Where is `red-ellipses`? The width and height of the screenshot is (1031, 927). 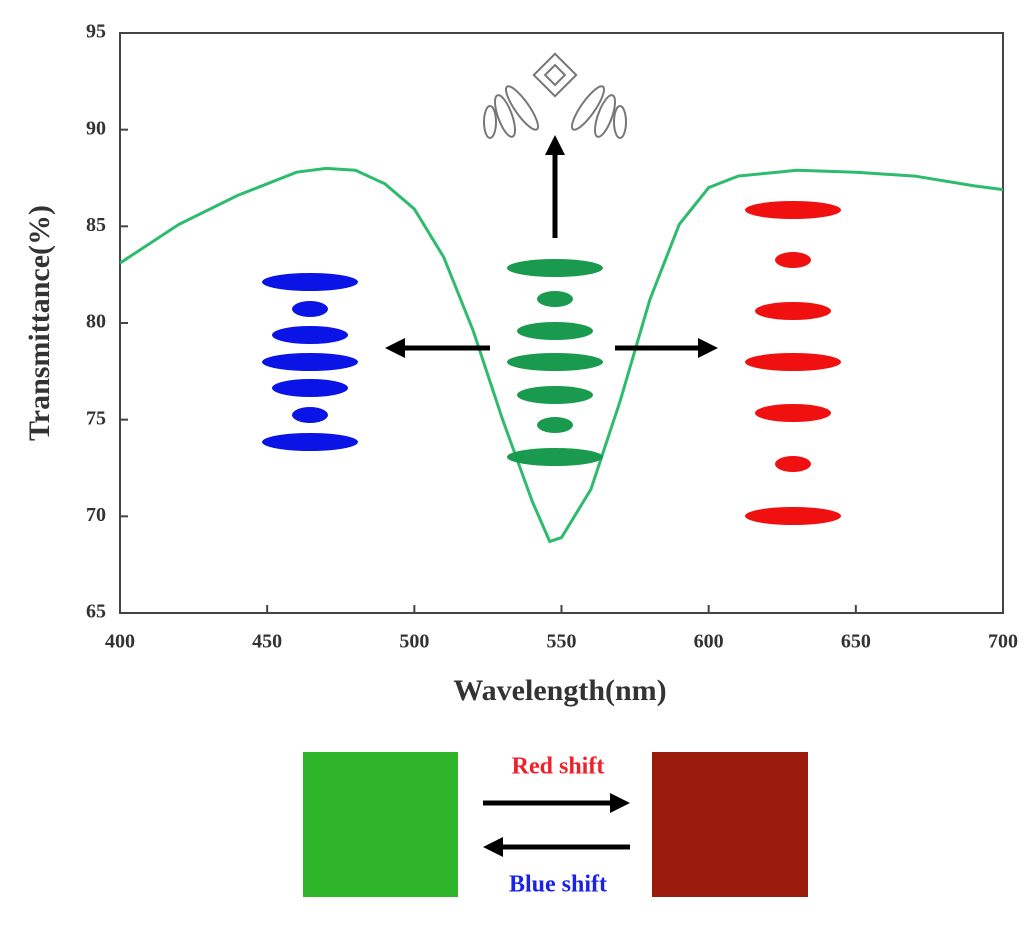 red-ellipses is located at coordinates (793, 363).